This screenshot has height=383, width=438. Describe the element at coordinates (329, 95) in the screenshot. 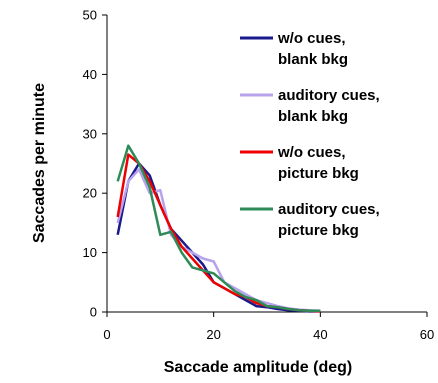

I see `legend-label-2: auditory cues,` at that location.